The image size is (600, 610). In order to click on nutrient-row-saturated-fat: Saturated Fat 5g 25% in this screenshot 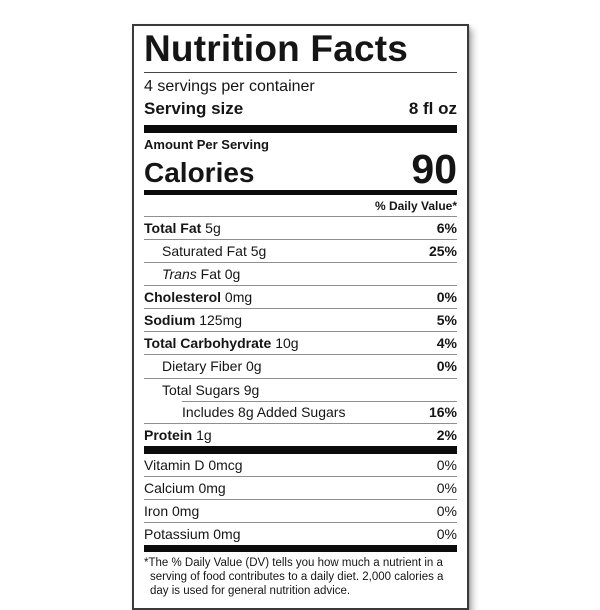, I will do `click(300, 250)`.